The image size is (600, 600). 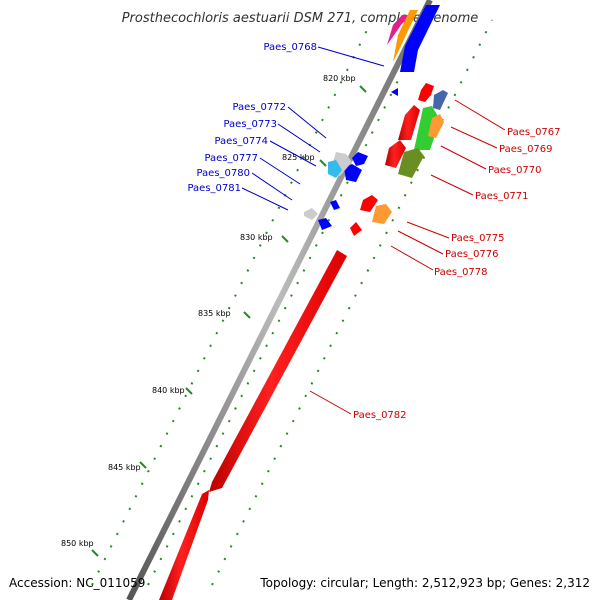 I want to click on tick-label: 830 kbp, so click(x=256, y=237).